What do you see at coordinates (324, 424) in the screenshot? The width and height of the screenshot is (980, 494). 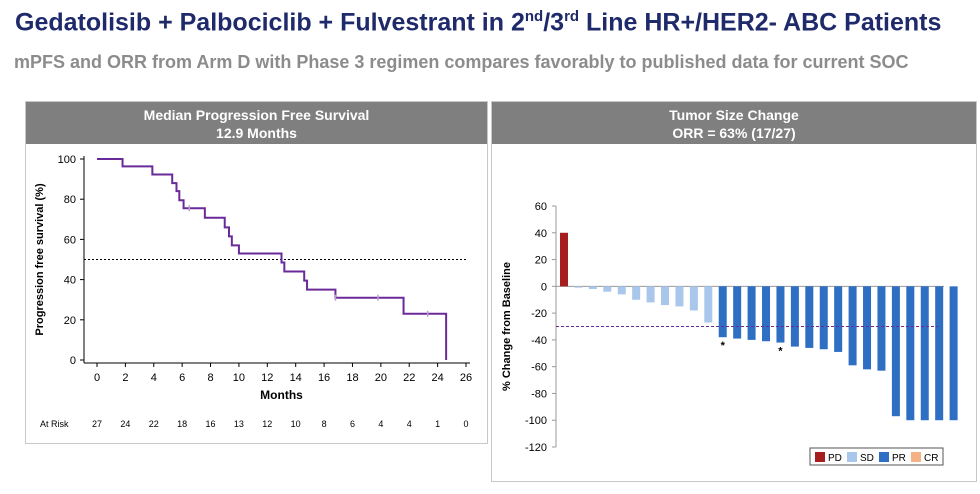 I see `km-at-risk-value: 8` at bounding box center [324, 424].